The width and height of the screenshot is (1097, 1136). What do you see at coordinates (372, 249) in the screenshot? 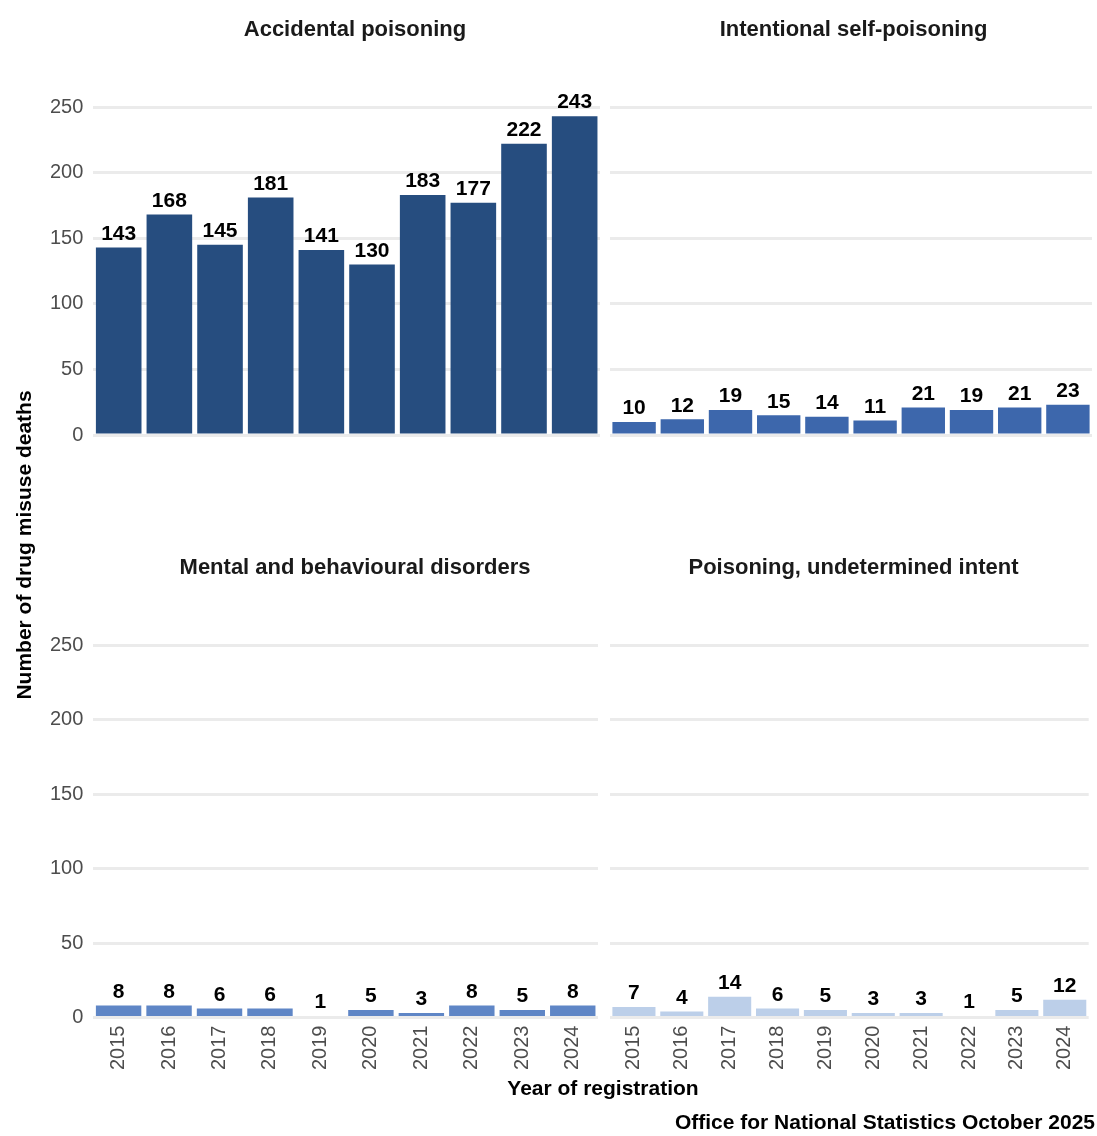
I see `data-label: 130` at bounding box center [372, 249].